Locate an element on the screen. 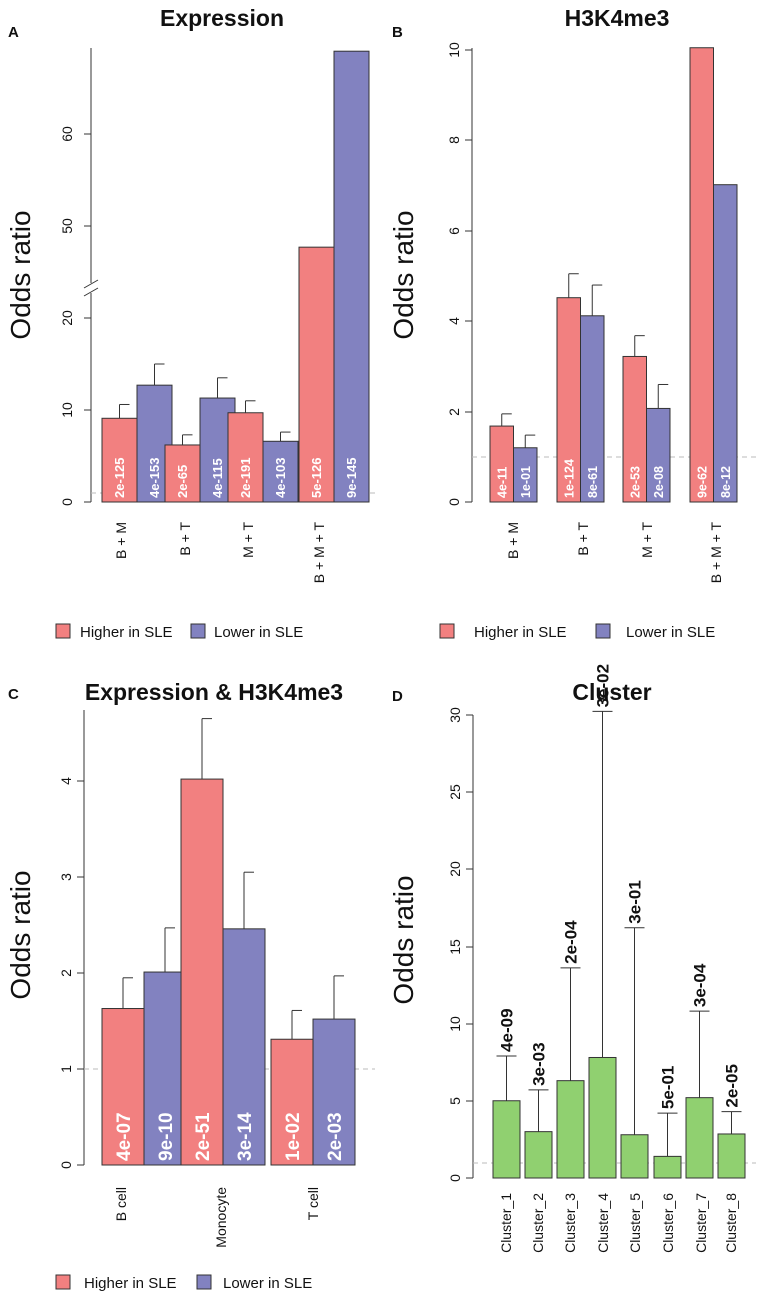 The height and width of the screenshot is (1300, 758). panel-a-legend-lower: Lower in SLE is located at coordinates (258, 632).